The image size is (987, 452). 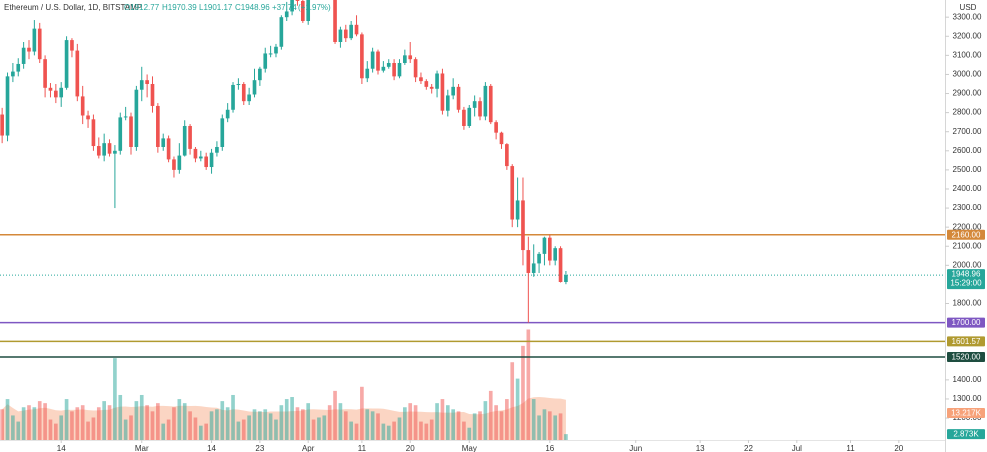 I want to click on price-line-box, so click(x=966, y=356).